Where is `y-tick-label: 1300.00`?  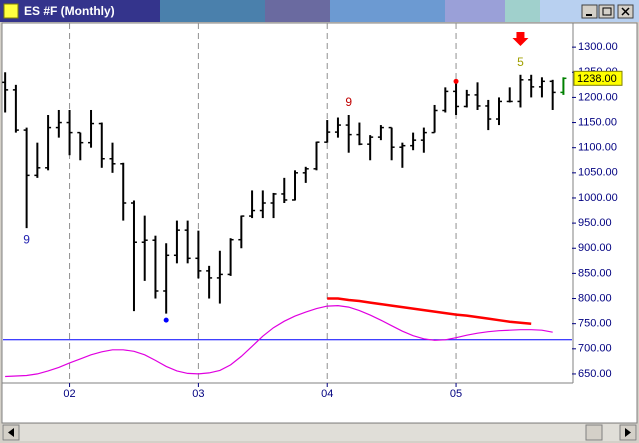 y-tick-label: 1300.00 is located at coordinates (598, 47).